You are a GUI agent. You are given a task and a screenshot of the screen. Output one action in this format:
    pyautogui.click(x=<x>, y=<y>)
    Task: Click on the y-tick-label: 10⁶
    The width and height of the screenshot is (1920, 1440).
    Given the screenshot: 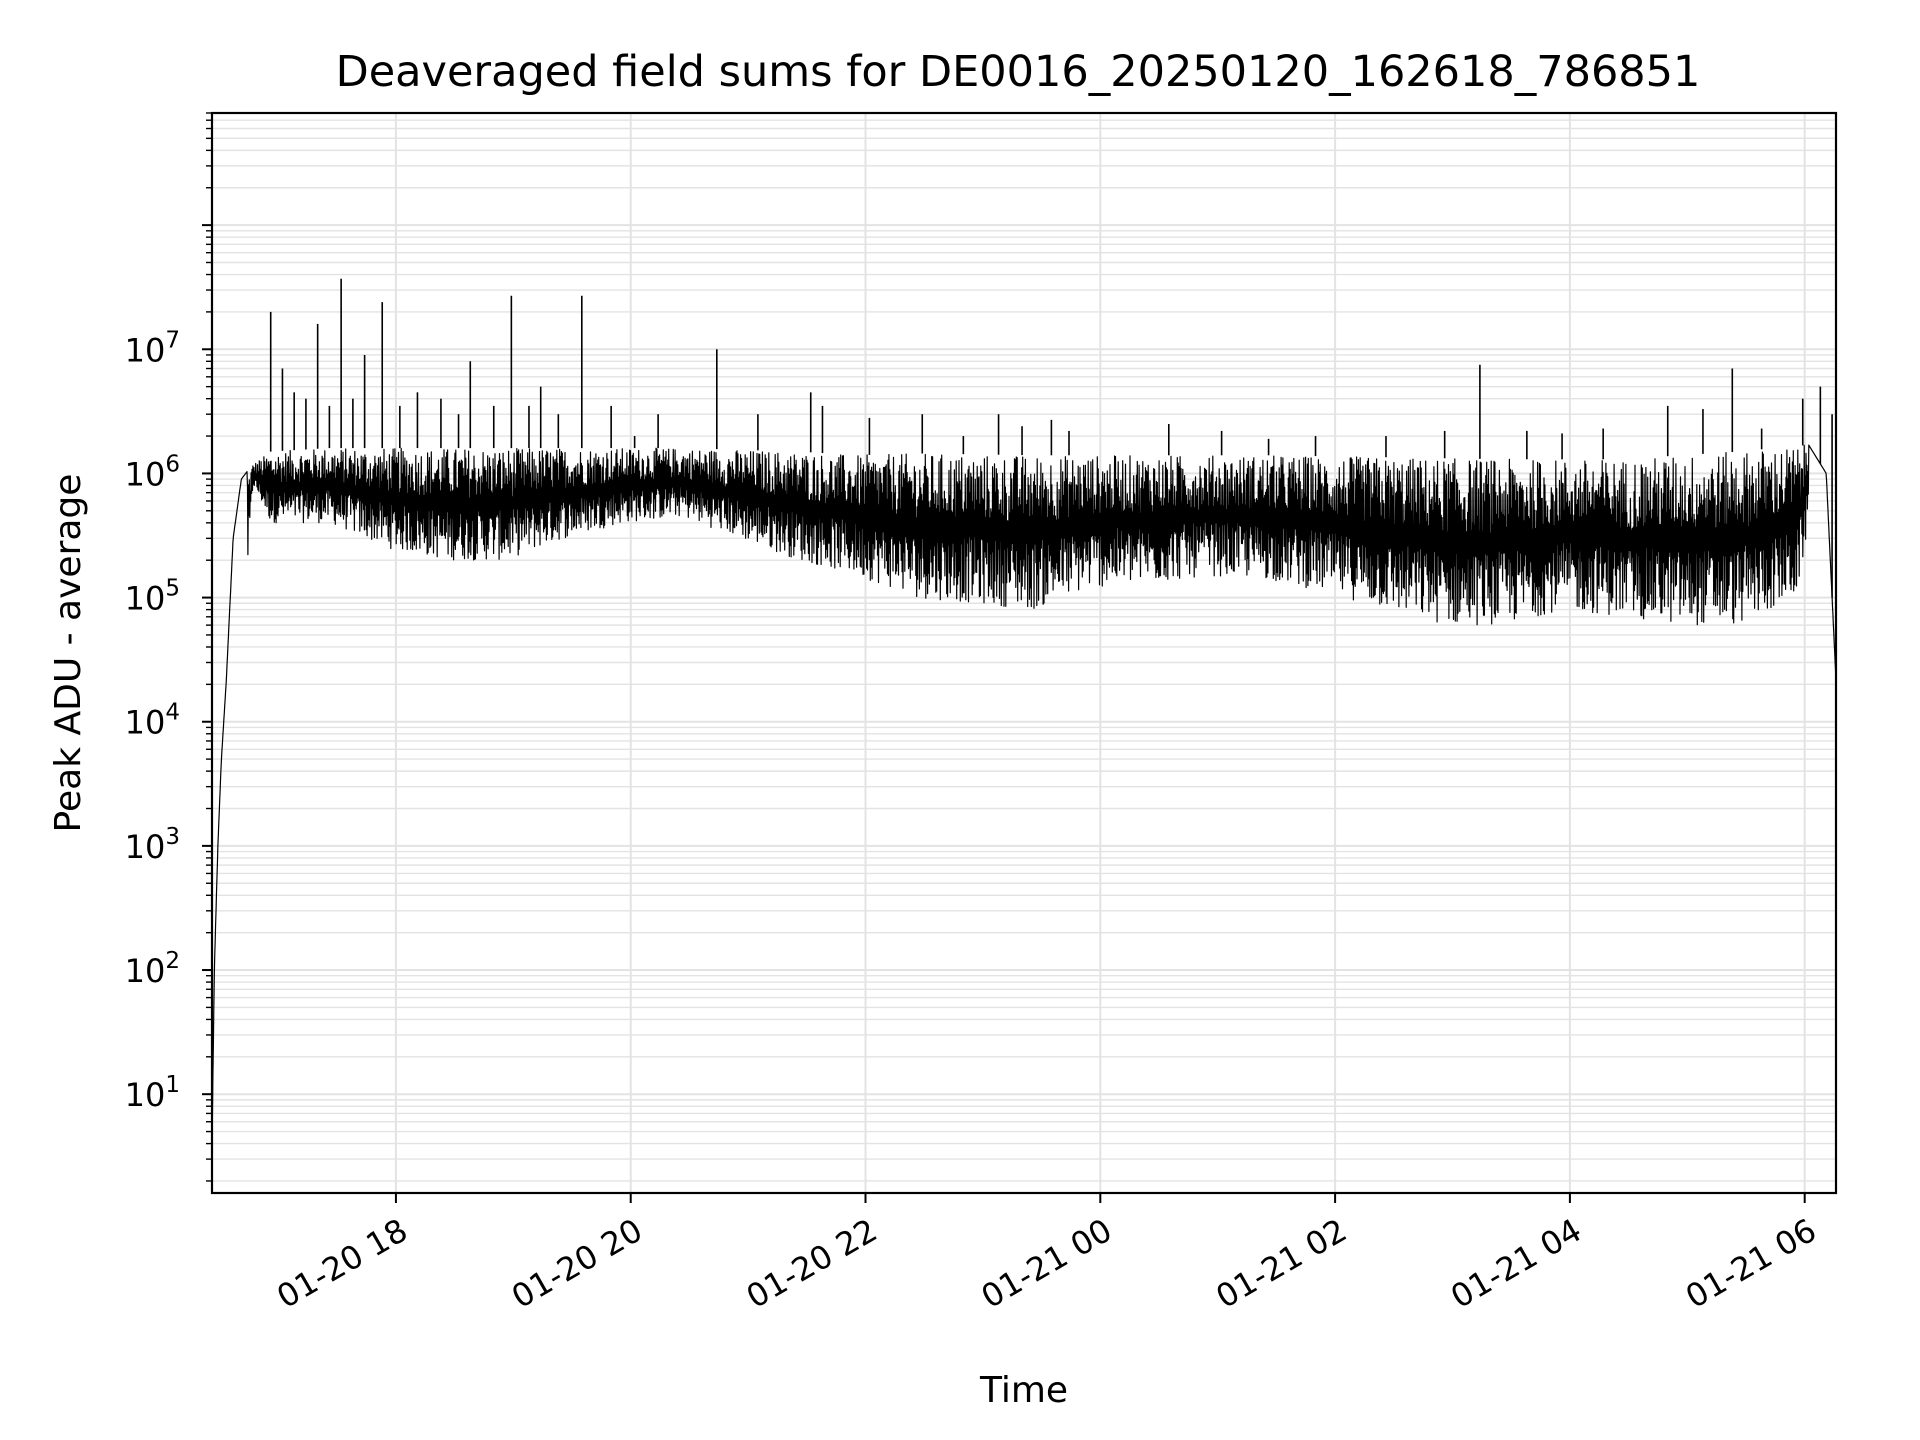 What is the action you would take?
    pyautogui.click(x=152, y=472)
    